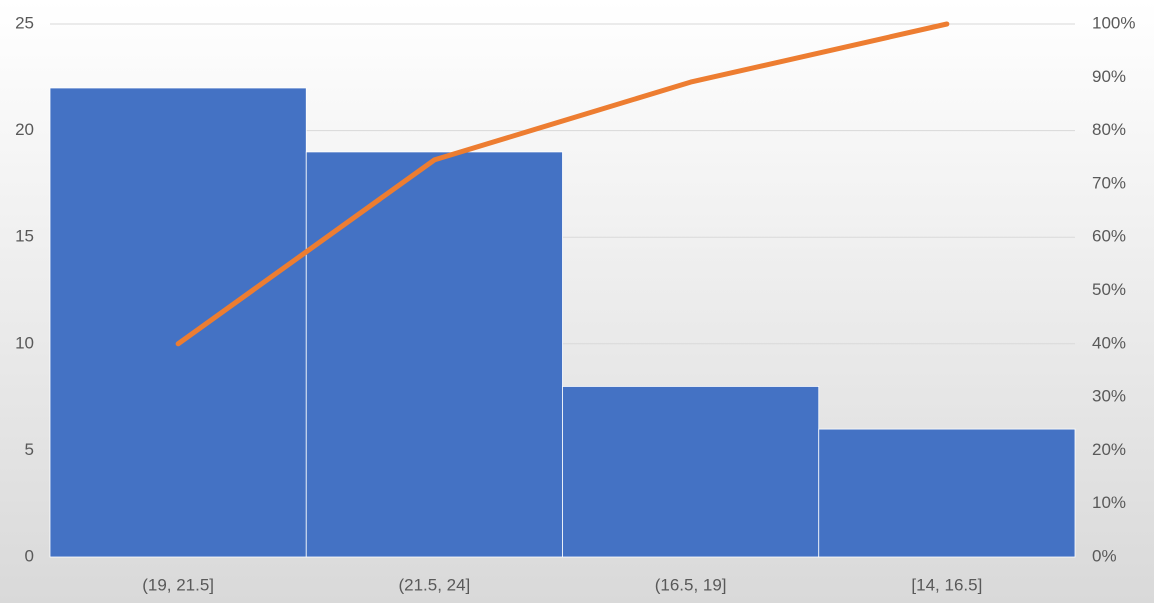 The width and height of the screenshot is (1154, 608). Describe the element at coordinates (24, 129) in the screenshot. I see `y-tick-label: 20` at that location.